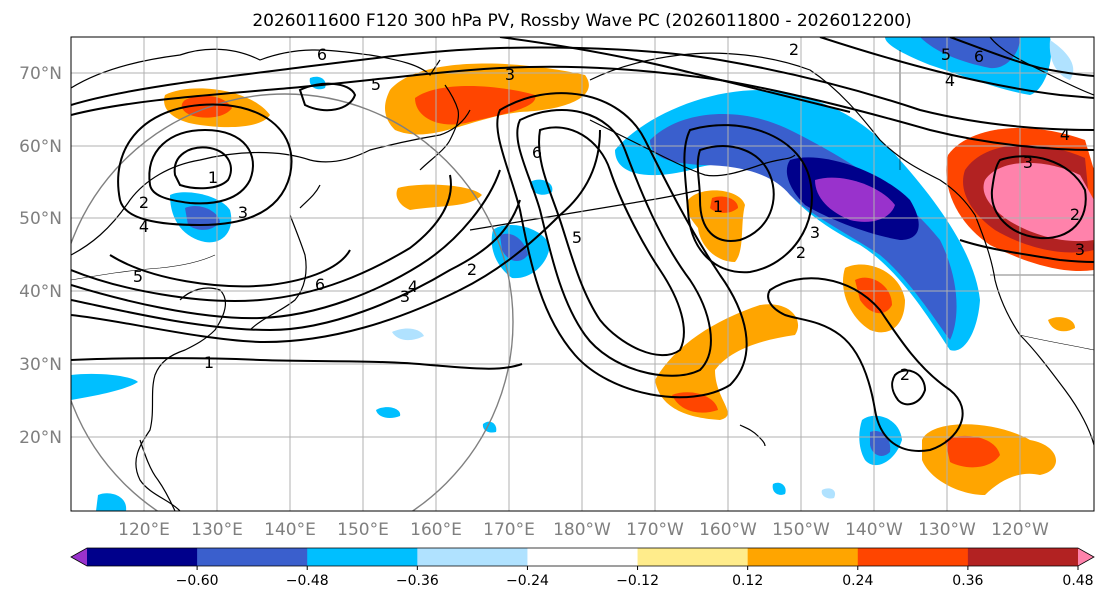 The image size is (1105, 604). What do you see at coordinates (865, 364) in the screenshot?
I see `contour-cutoff-outer` at bounding box center [865, 364].